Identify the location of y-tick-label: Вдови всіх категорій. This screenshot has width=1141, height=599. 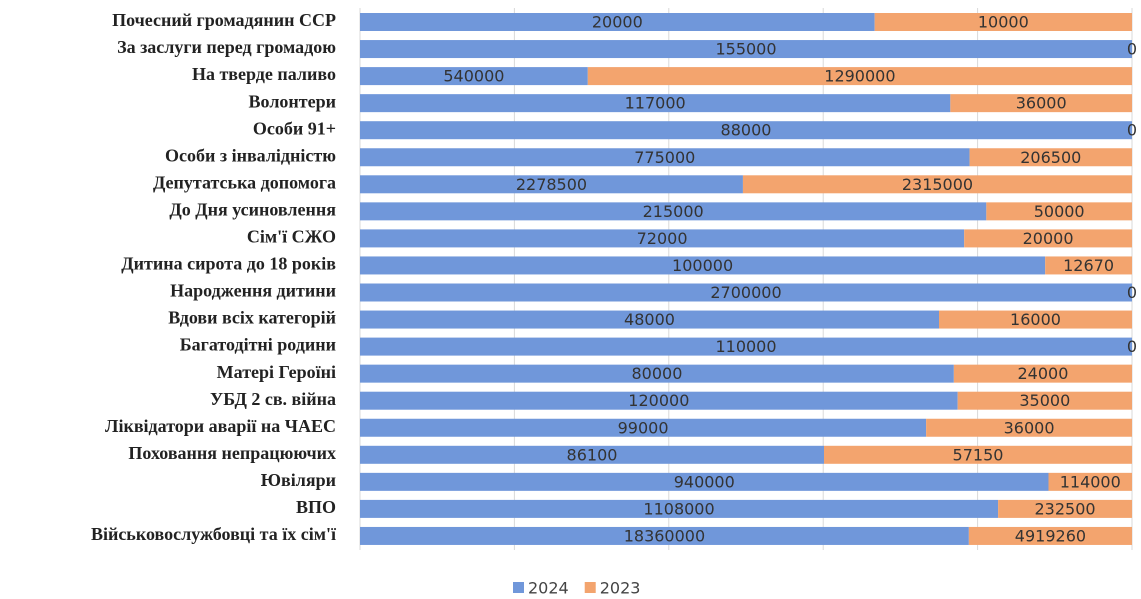
(252, 318).